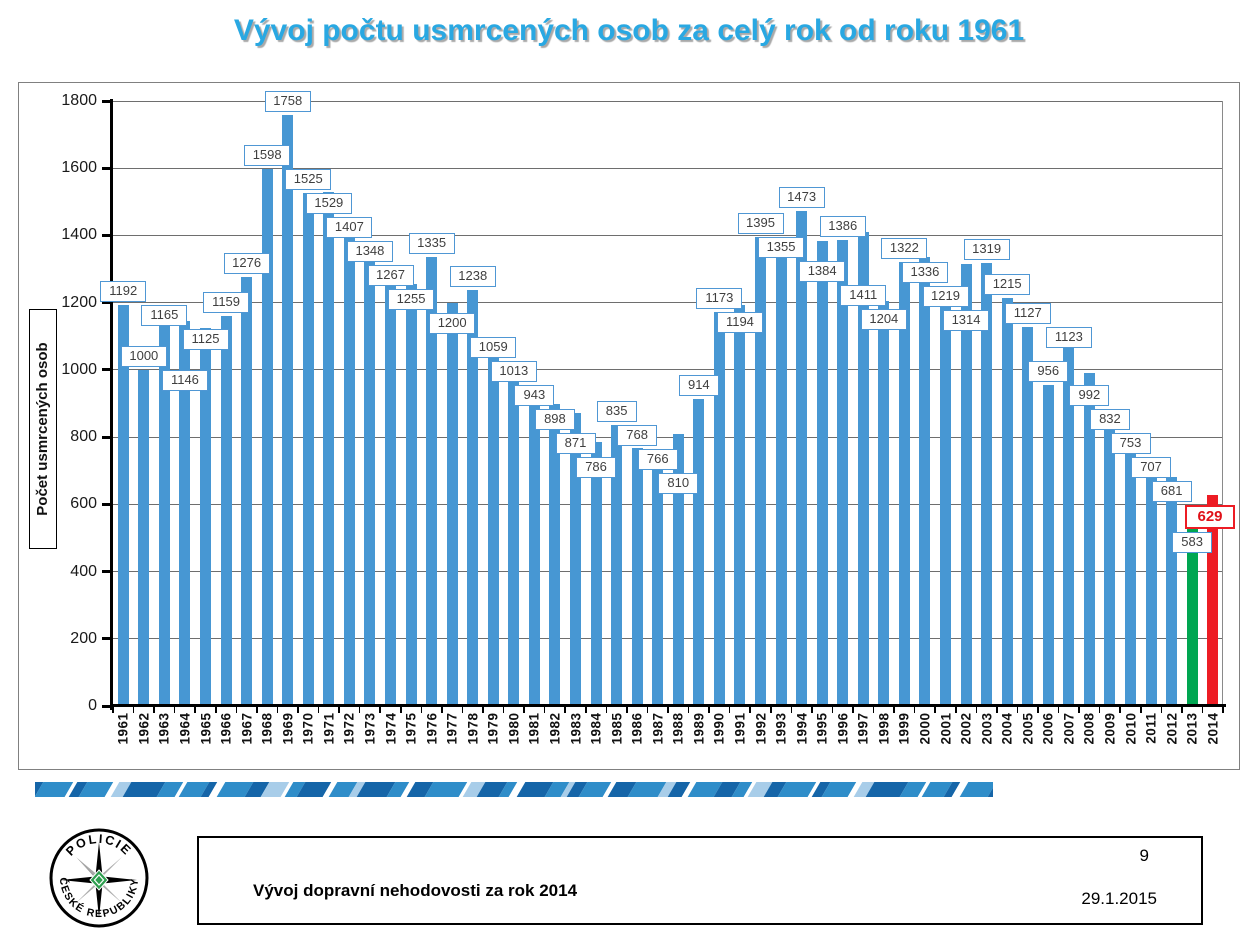 Image resolution: width=1258 pixels, height=944 pixels. What do you see at coordinates (617, 728) in the screenshot?
I see `x-year-label: 1985` at bounding box center [617, 728].